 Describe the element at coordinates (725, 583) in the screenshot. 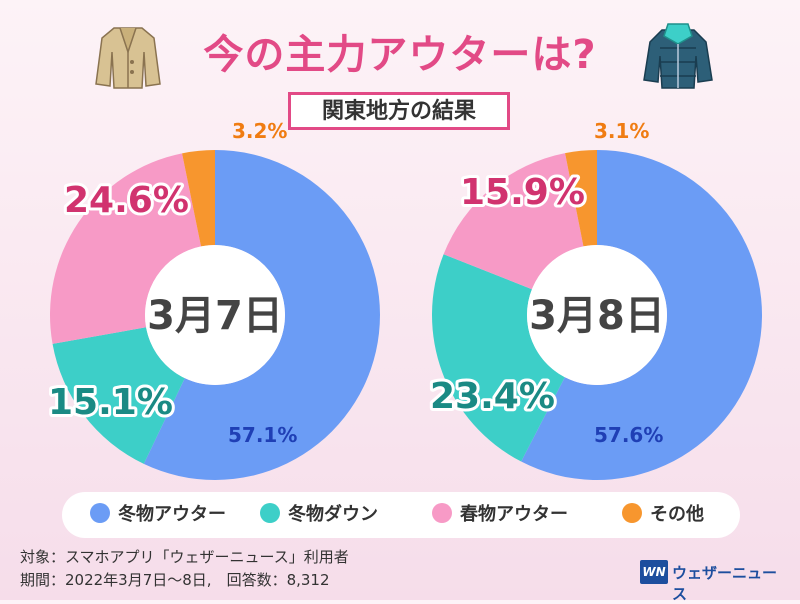

I see `logo-text: ウェザーニュース` at that location.